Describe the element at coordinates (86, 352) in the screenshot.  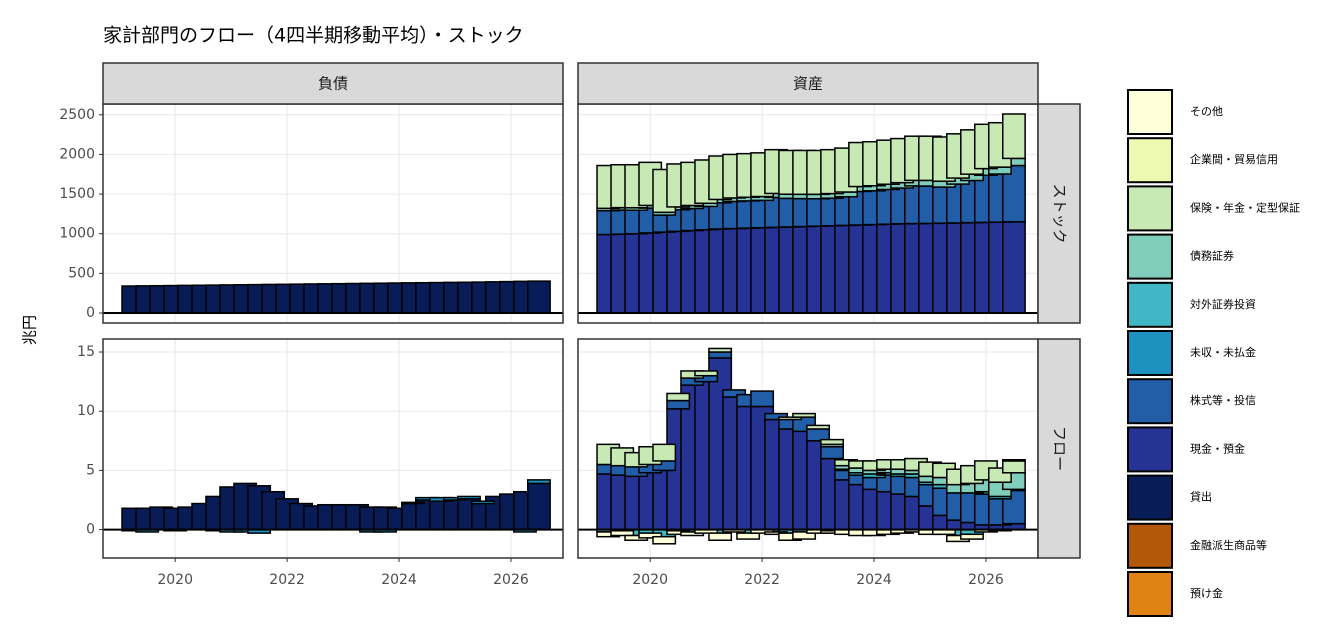
I see `y-tick-label: 15` at that location.